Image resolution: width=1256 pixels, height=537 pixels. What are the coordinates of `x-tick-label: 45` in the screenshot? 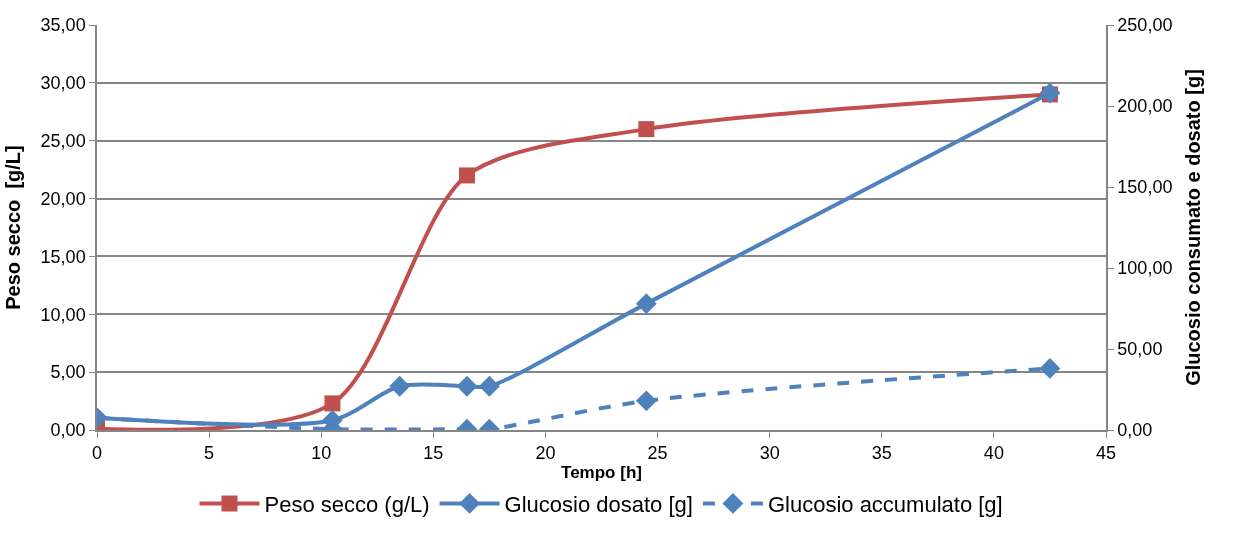 It's located at (1106, 453).